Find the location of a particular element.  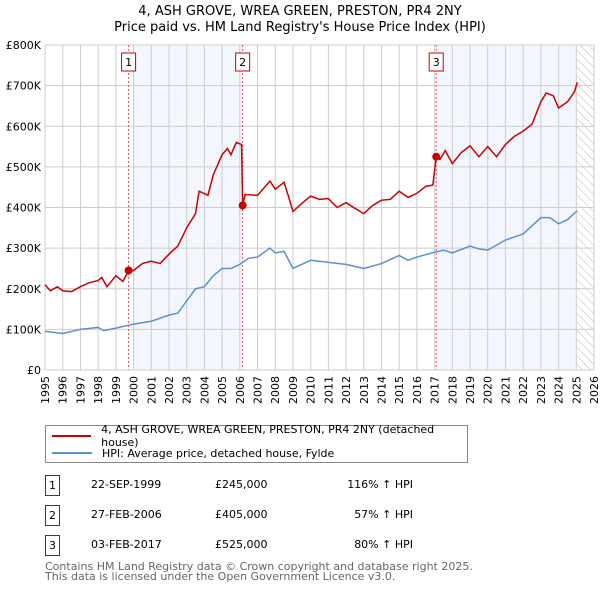

x-tick-label: 2023 is located at coordinates (541, 390).